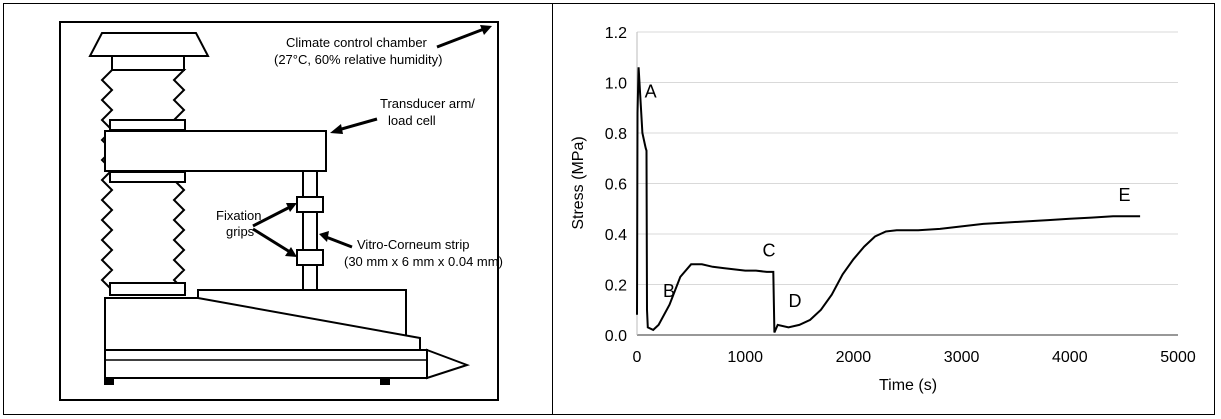 This screenshot has width=1221, height=419. I want to click on column-base-collar, so click(147, 289).